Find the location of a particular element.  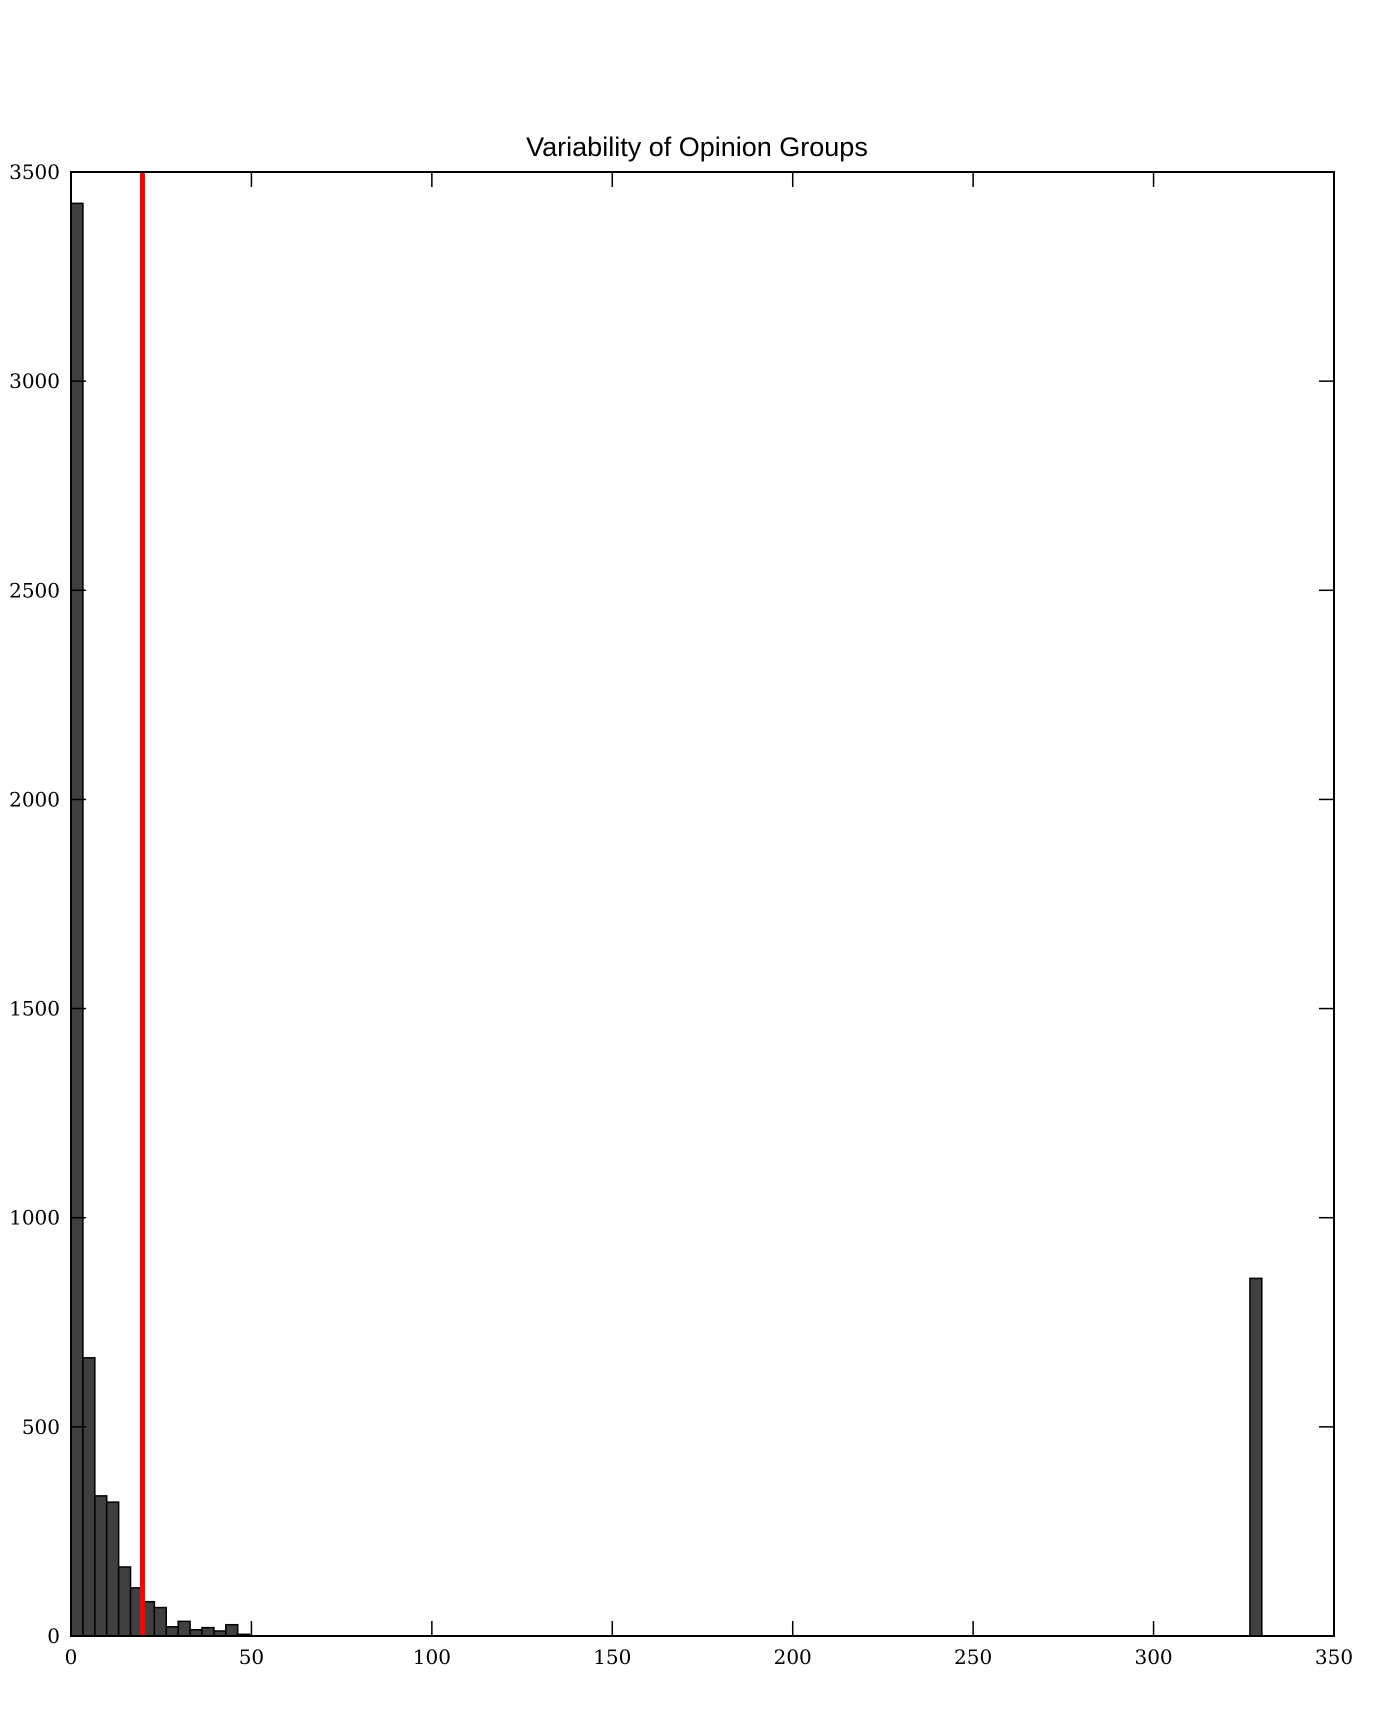

y-tick-label: 2000 is located at coordinates (34, 799).